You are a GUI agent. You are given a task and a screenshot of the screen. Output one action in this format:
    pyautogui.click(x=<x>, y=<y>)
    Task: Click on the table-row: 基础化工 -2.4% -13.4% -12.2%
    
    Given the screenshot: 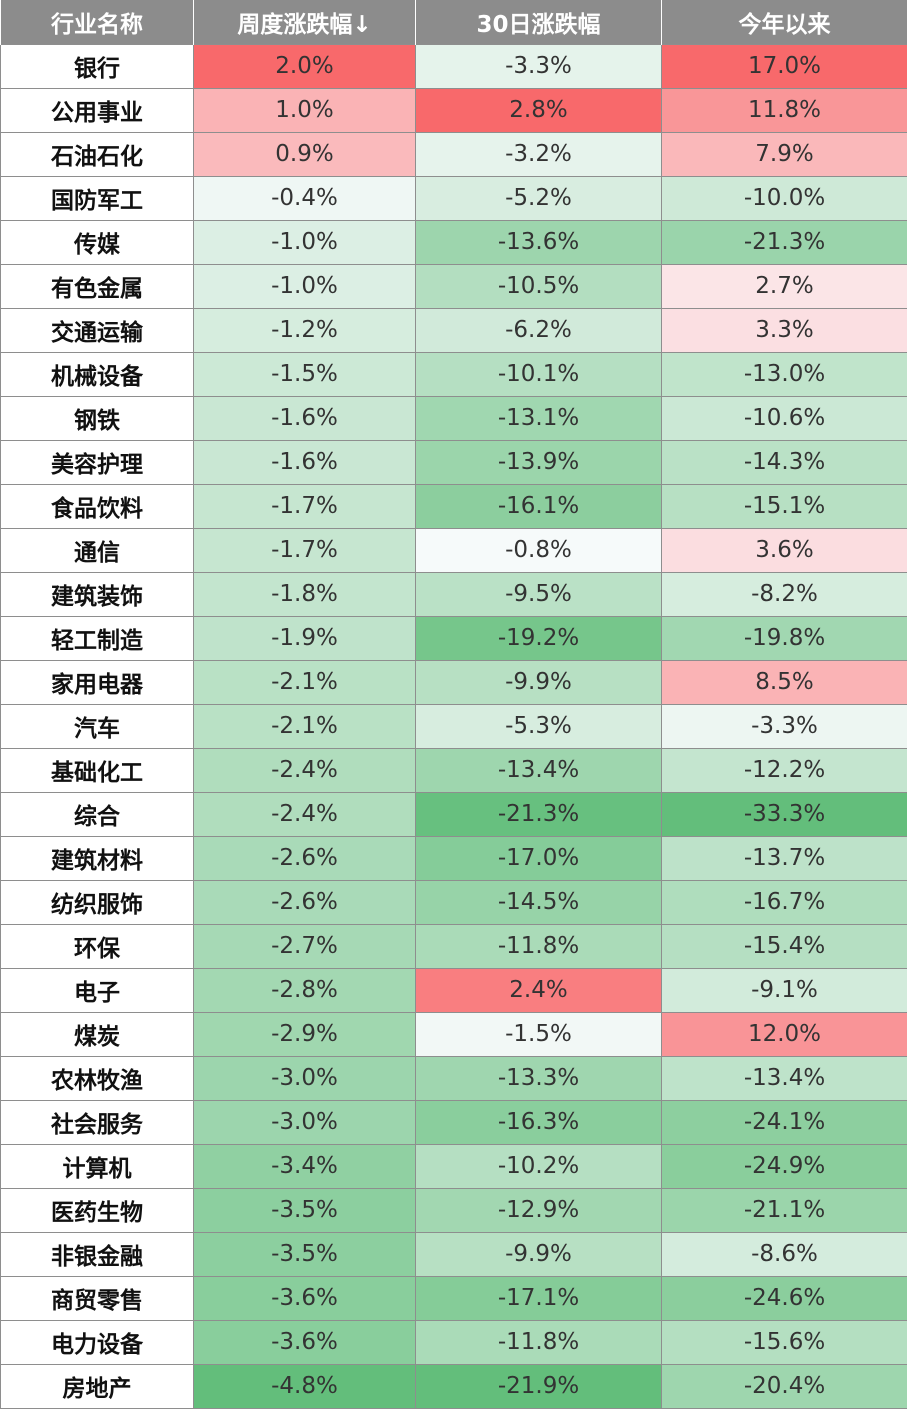 What is the action you would take?
    pyautogui.click(x=453, y=770)
    